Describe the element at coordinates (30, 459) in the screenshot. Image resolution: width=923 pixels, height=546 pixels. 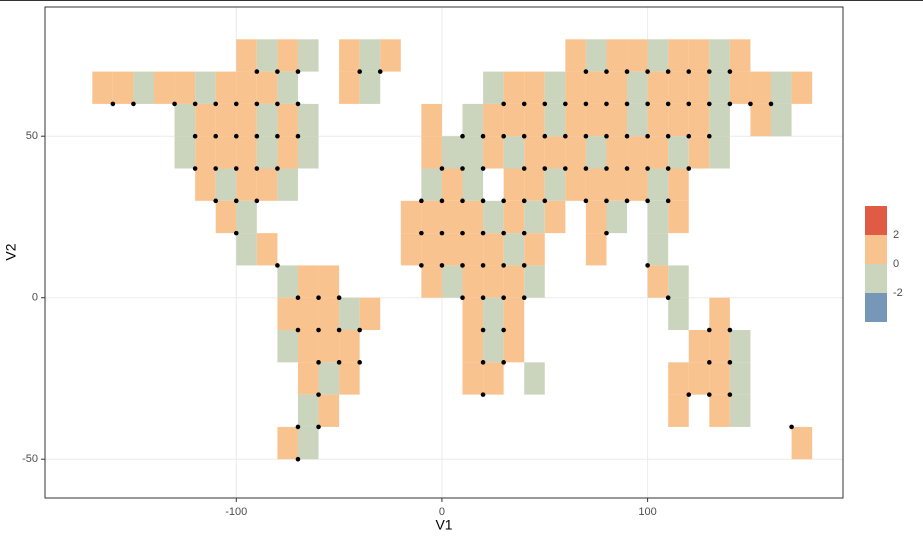
I see `y-tick-label: -50` at that location.